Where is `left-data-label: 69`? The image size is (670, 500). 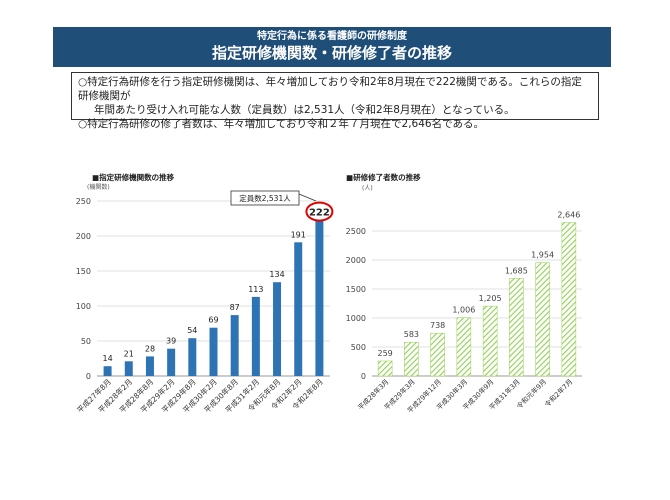 left-data-label: 69 is located at coordinates (213, 320).